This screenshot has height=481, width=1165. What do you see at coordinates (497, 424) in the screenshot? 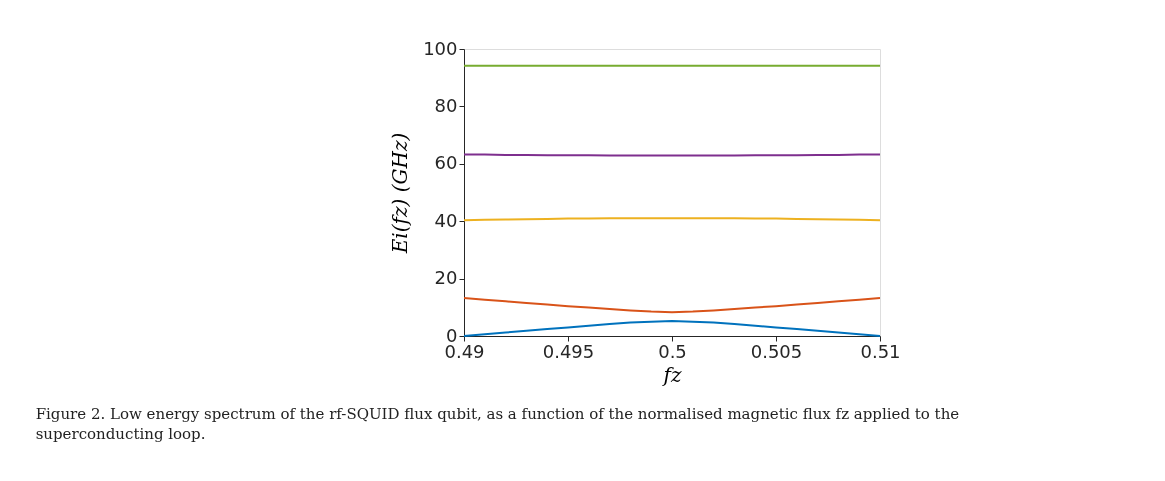
I see `caption: Figure 2. Low energy spectrum of the rf-SQUID flux qubit, as a function of the normalised magnetic flux fz applied to the superconducting loop.` at bounding box center [497, 424].